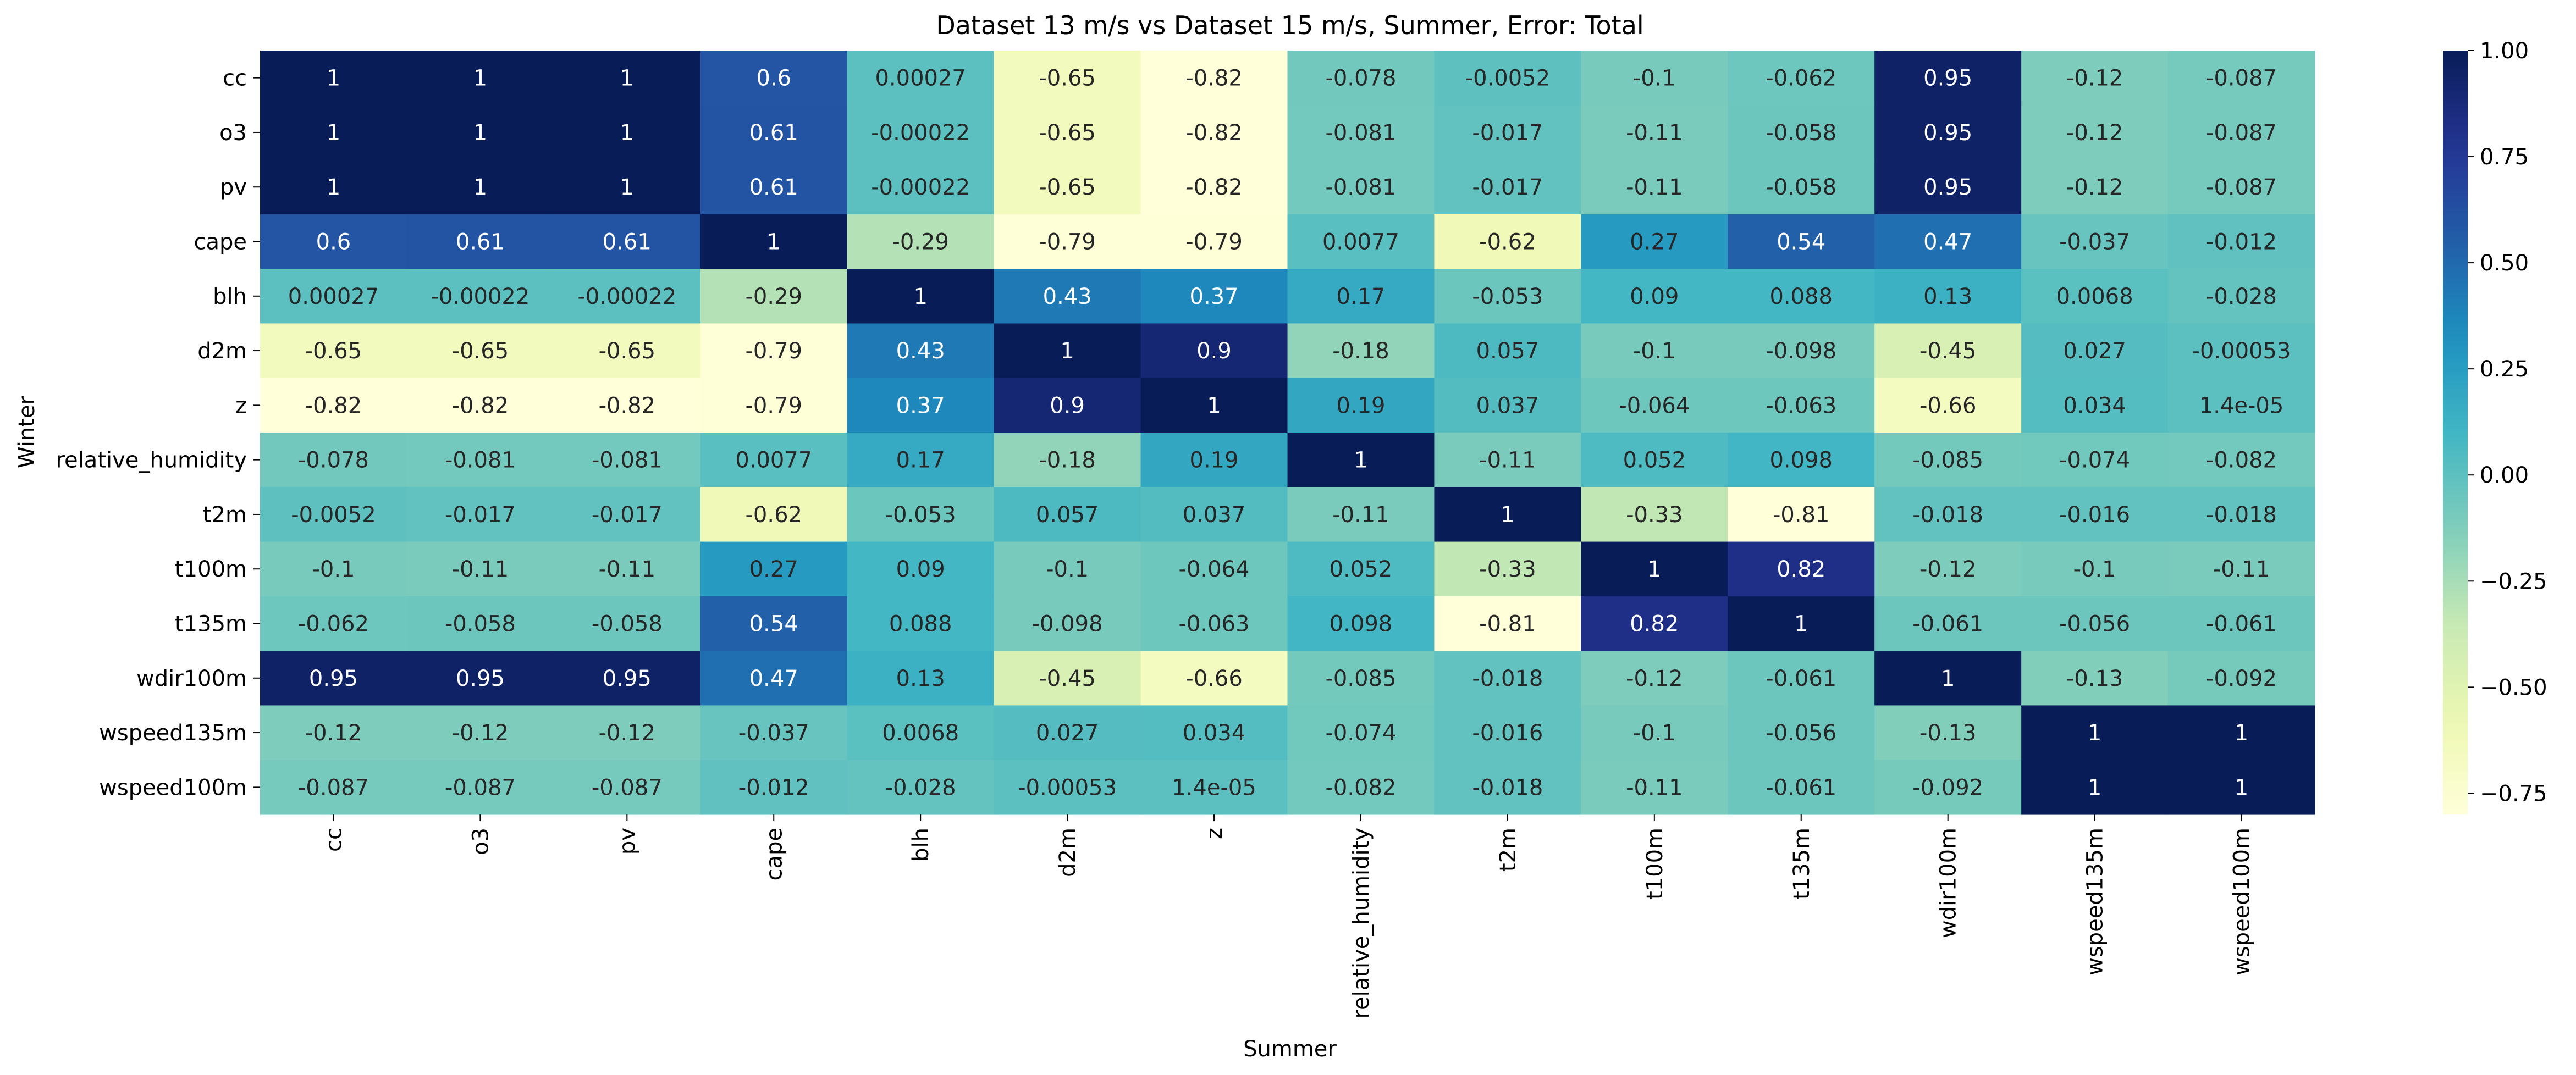 Image resolution: width=2576 pixels, height=1075 pixels. Describe the element at coordinates (2504, 369) in the screenshot. I see `colorbar-tick-label: 0.25` at that location.